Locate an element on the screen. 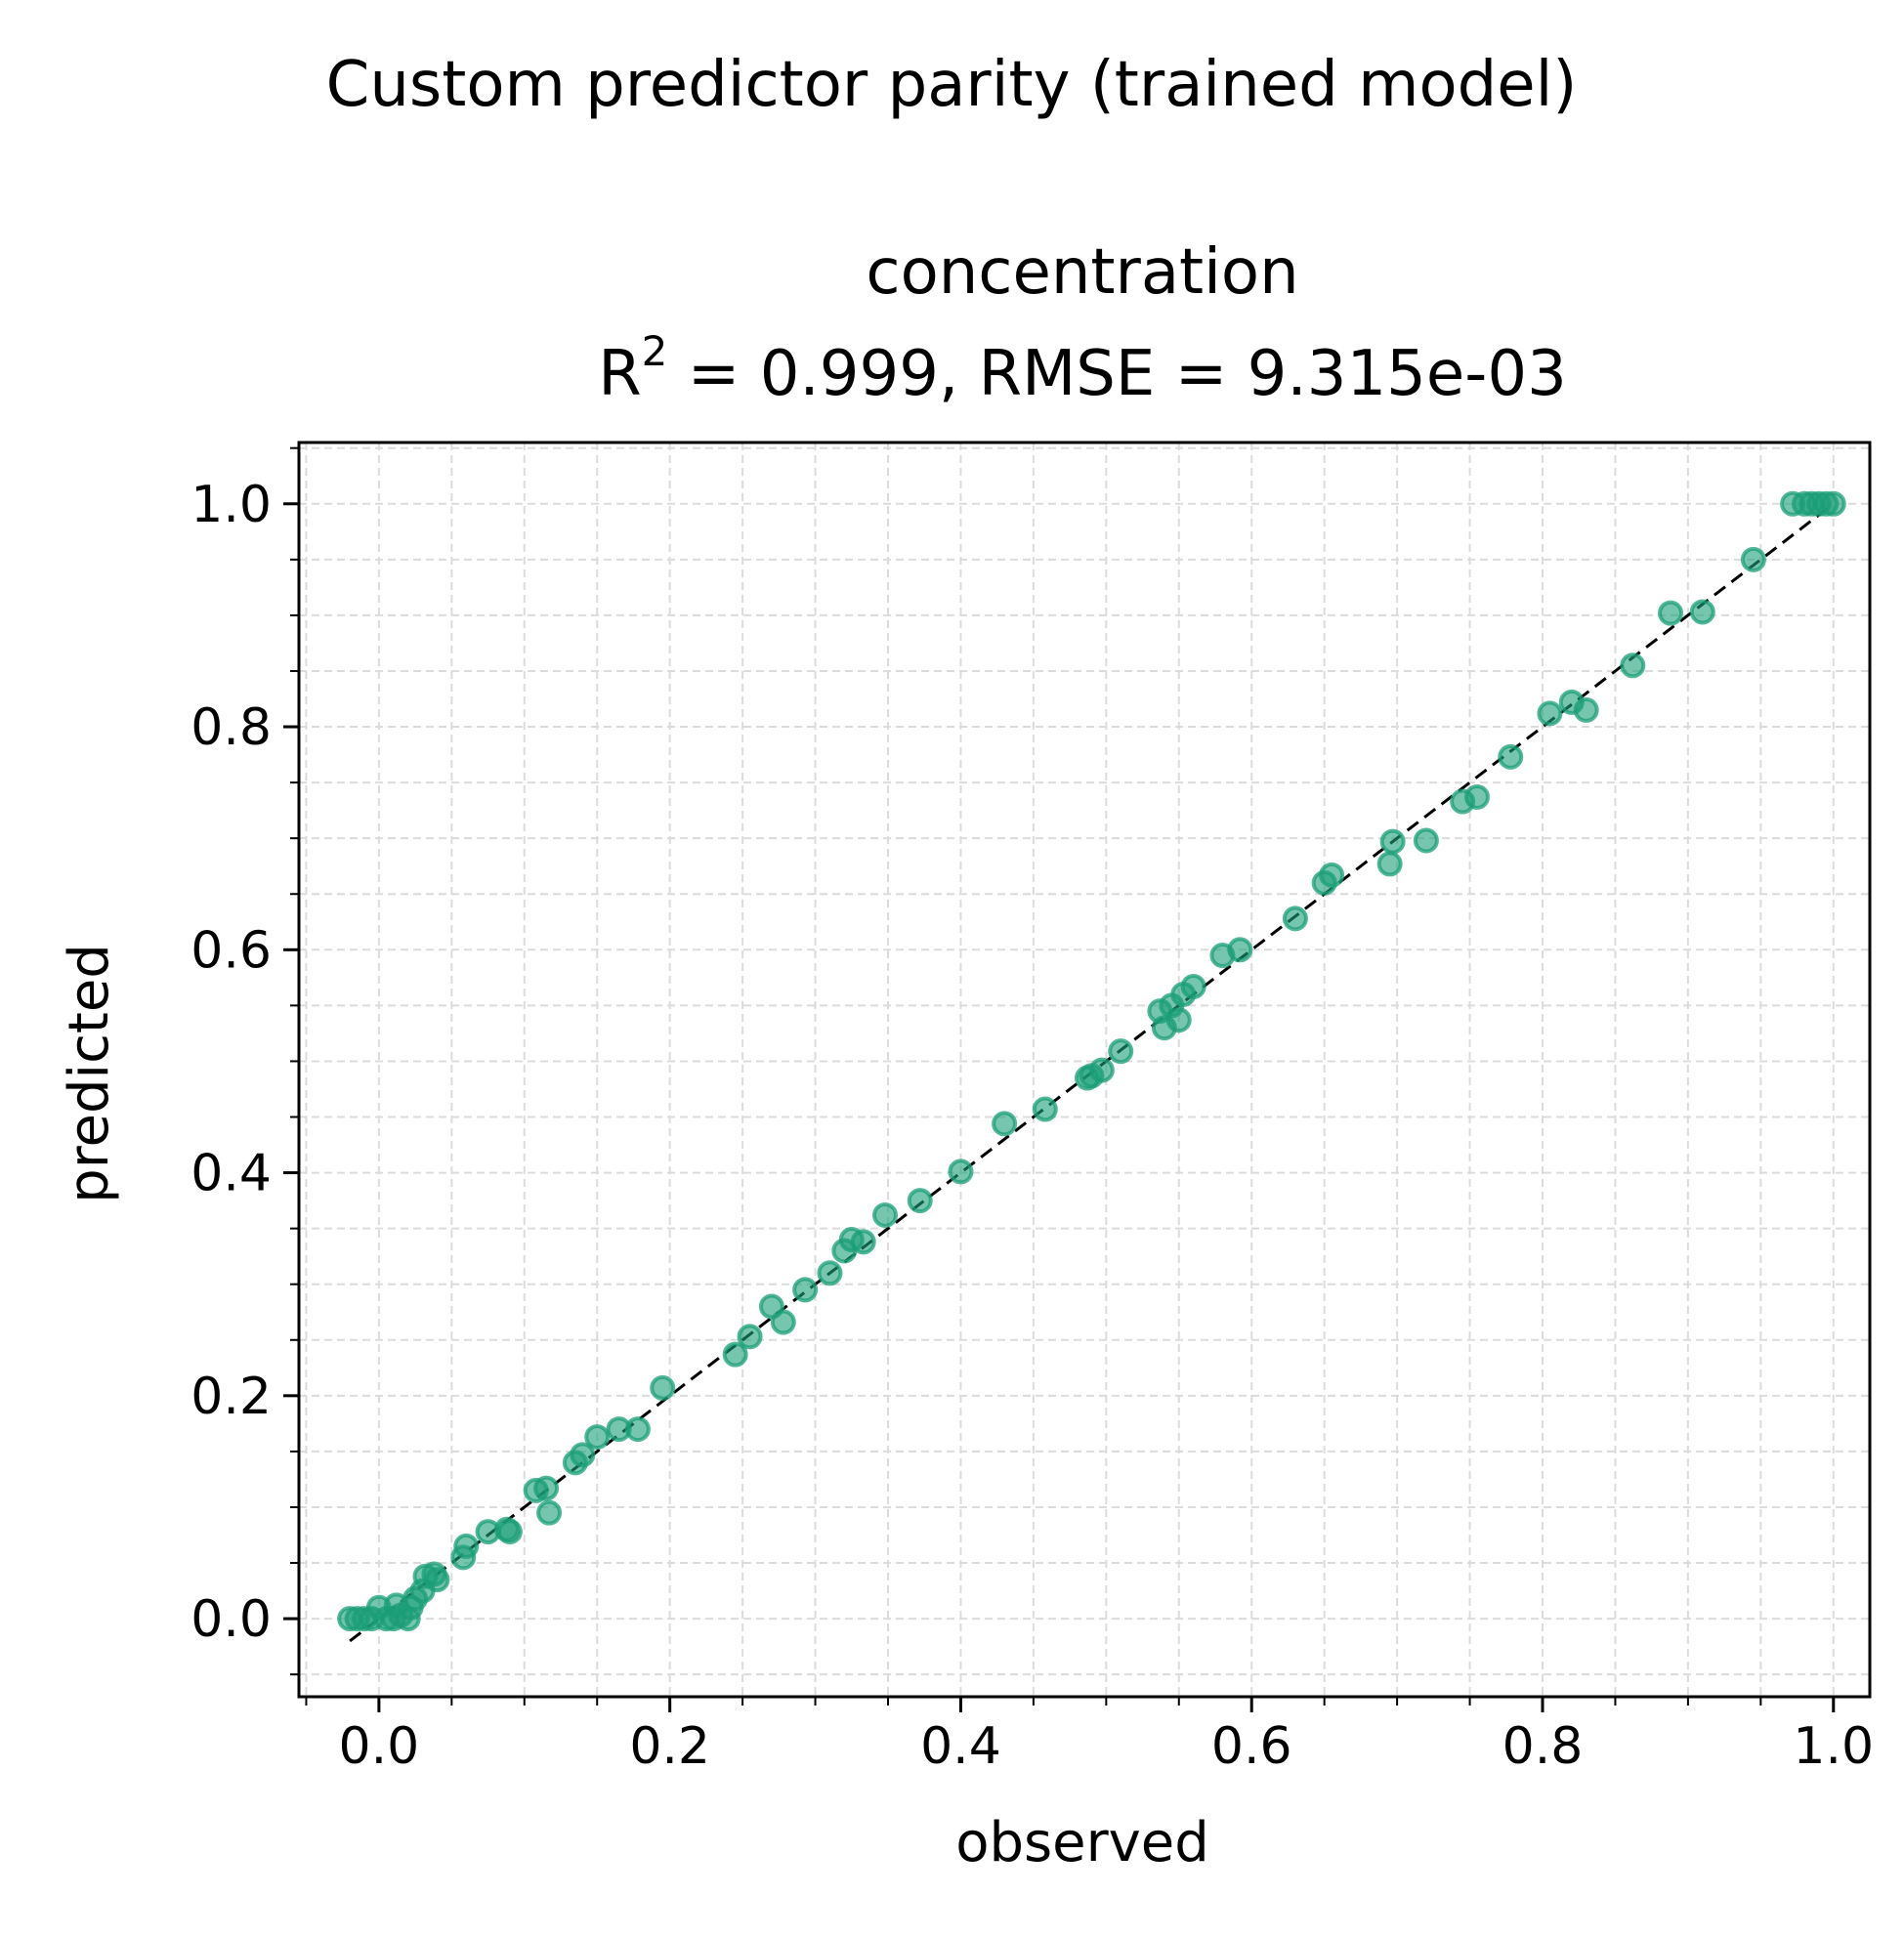 Image resolution: width=1904 pixels, height=1938 pixels. x-tick-label: 0.6 is located at coordinates (1251, 1746).